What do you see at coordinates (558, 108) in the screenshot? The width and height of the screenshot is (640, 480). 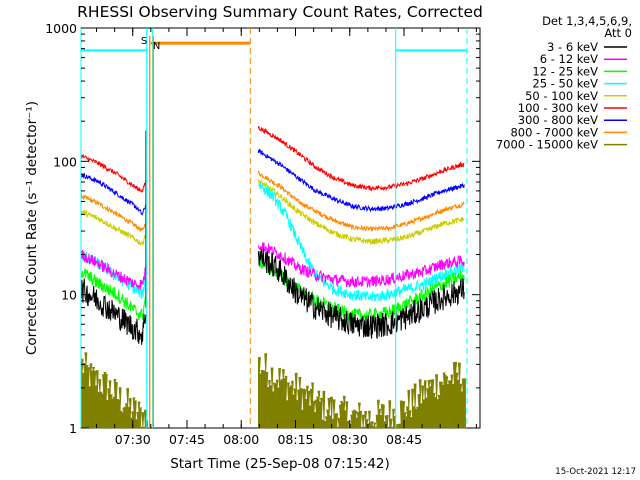 I see `legend-label: 100 - 300 keV` at bounding box center [558, 108].